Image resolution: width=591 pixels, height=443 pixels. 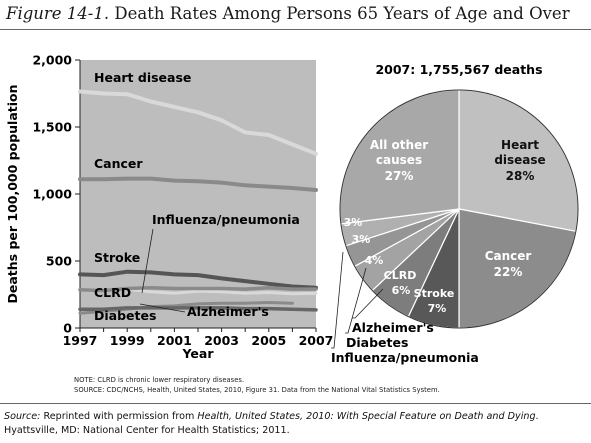 I want to click on y-tick-label: 2,000, so click(x=52, y=60).